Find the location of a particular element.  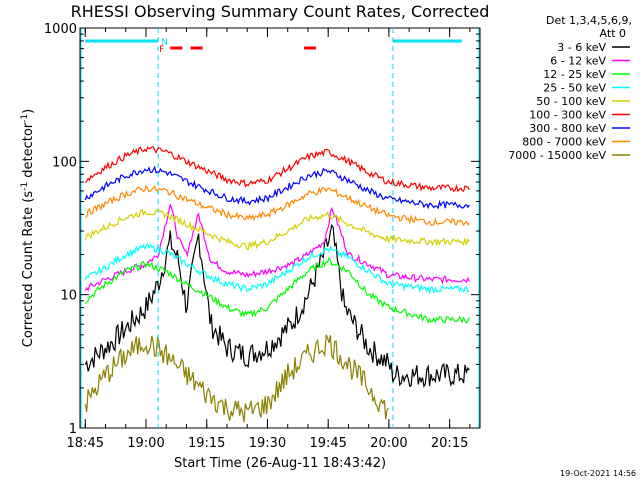

x-tick-label: 20:15 is located at coordinates (449, 443).